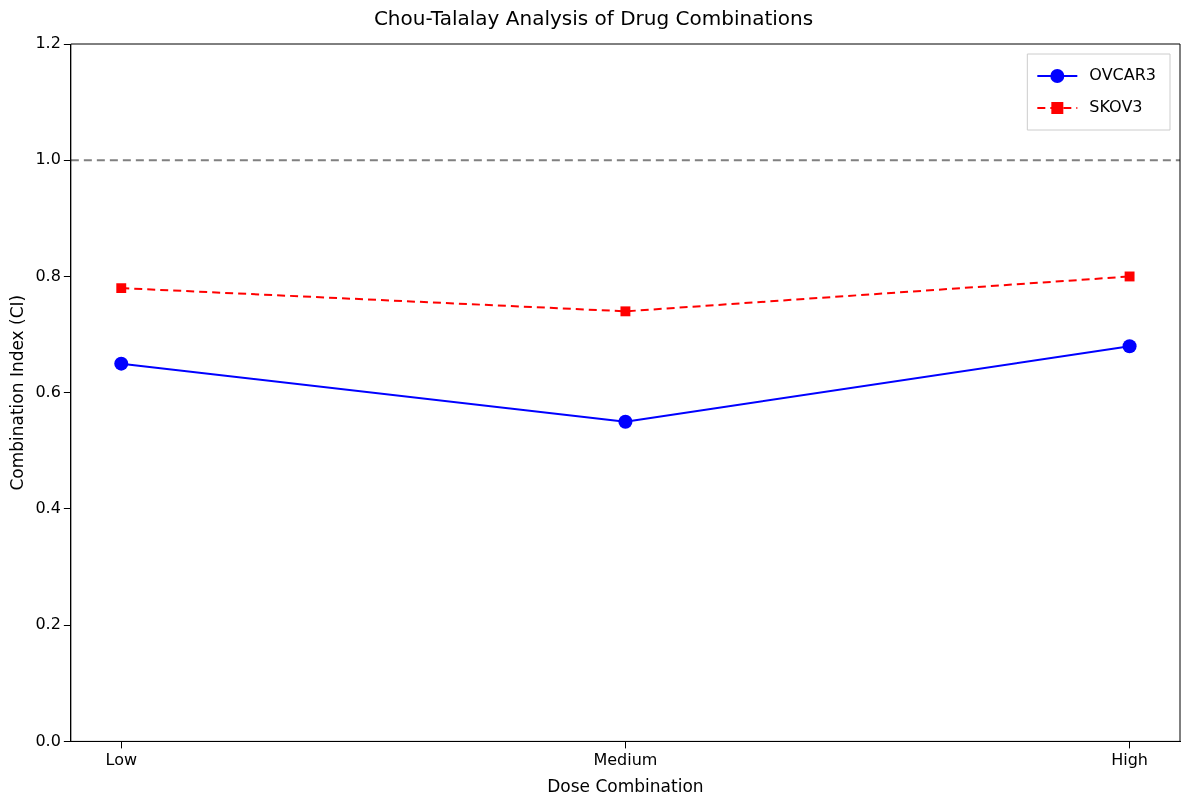  Describe the element at coordinates (625, 760) in the screenshot. I see `x-tick-label: Medium` at that location.